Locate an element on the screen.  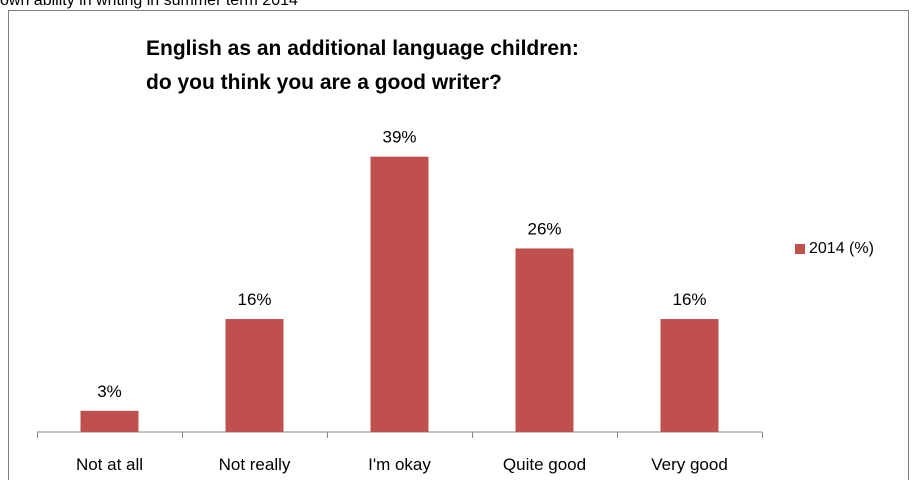
bar-i-m-okay is located at coordinates (399, 294).